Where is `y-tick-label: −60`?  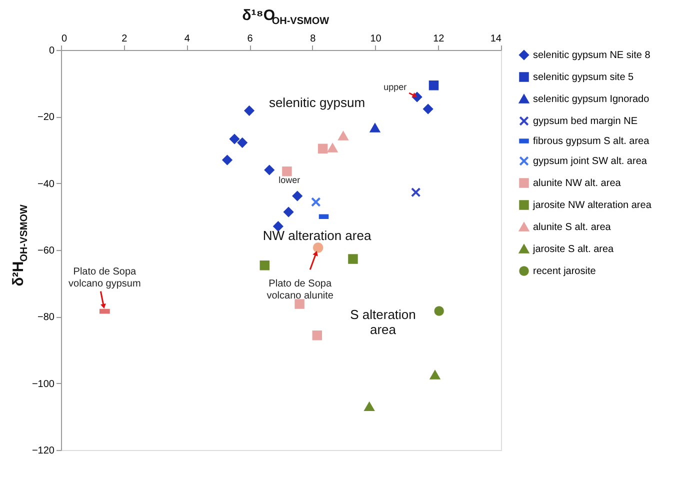 y-tick-label: −60 is located at coordinates (46, 251).